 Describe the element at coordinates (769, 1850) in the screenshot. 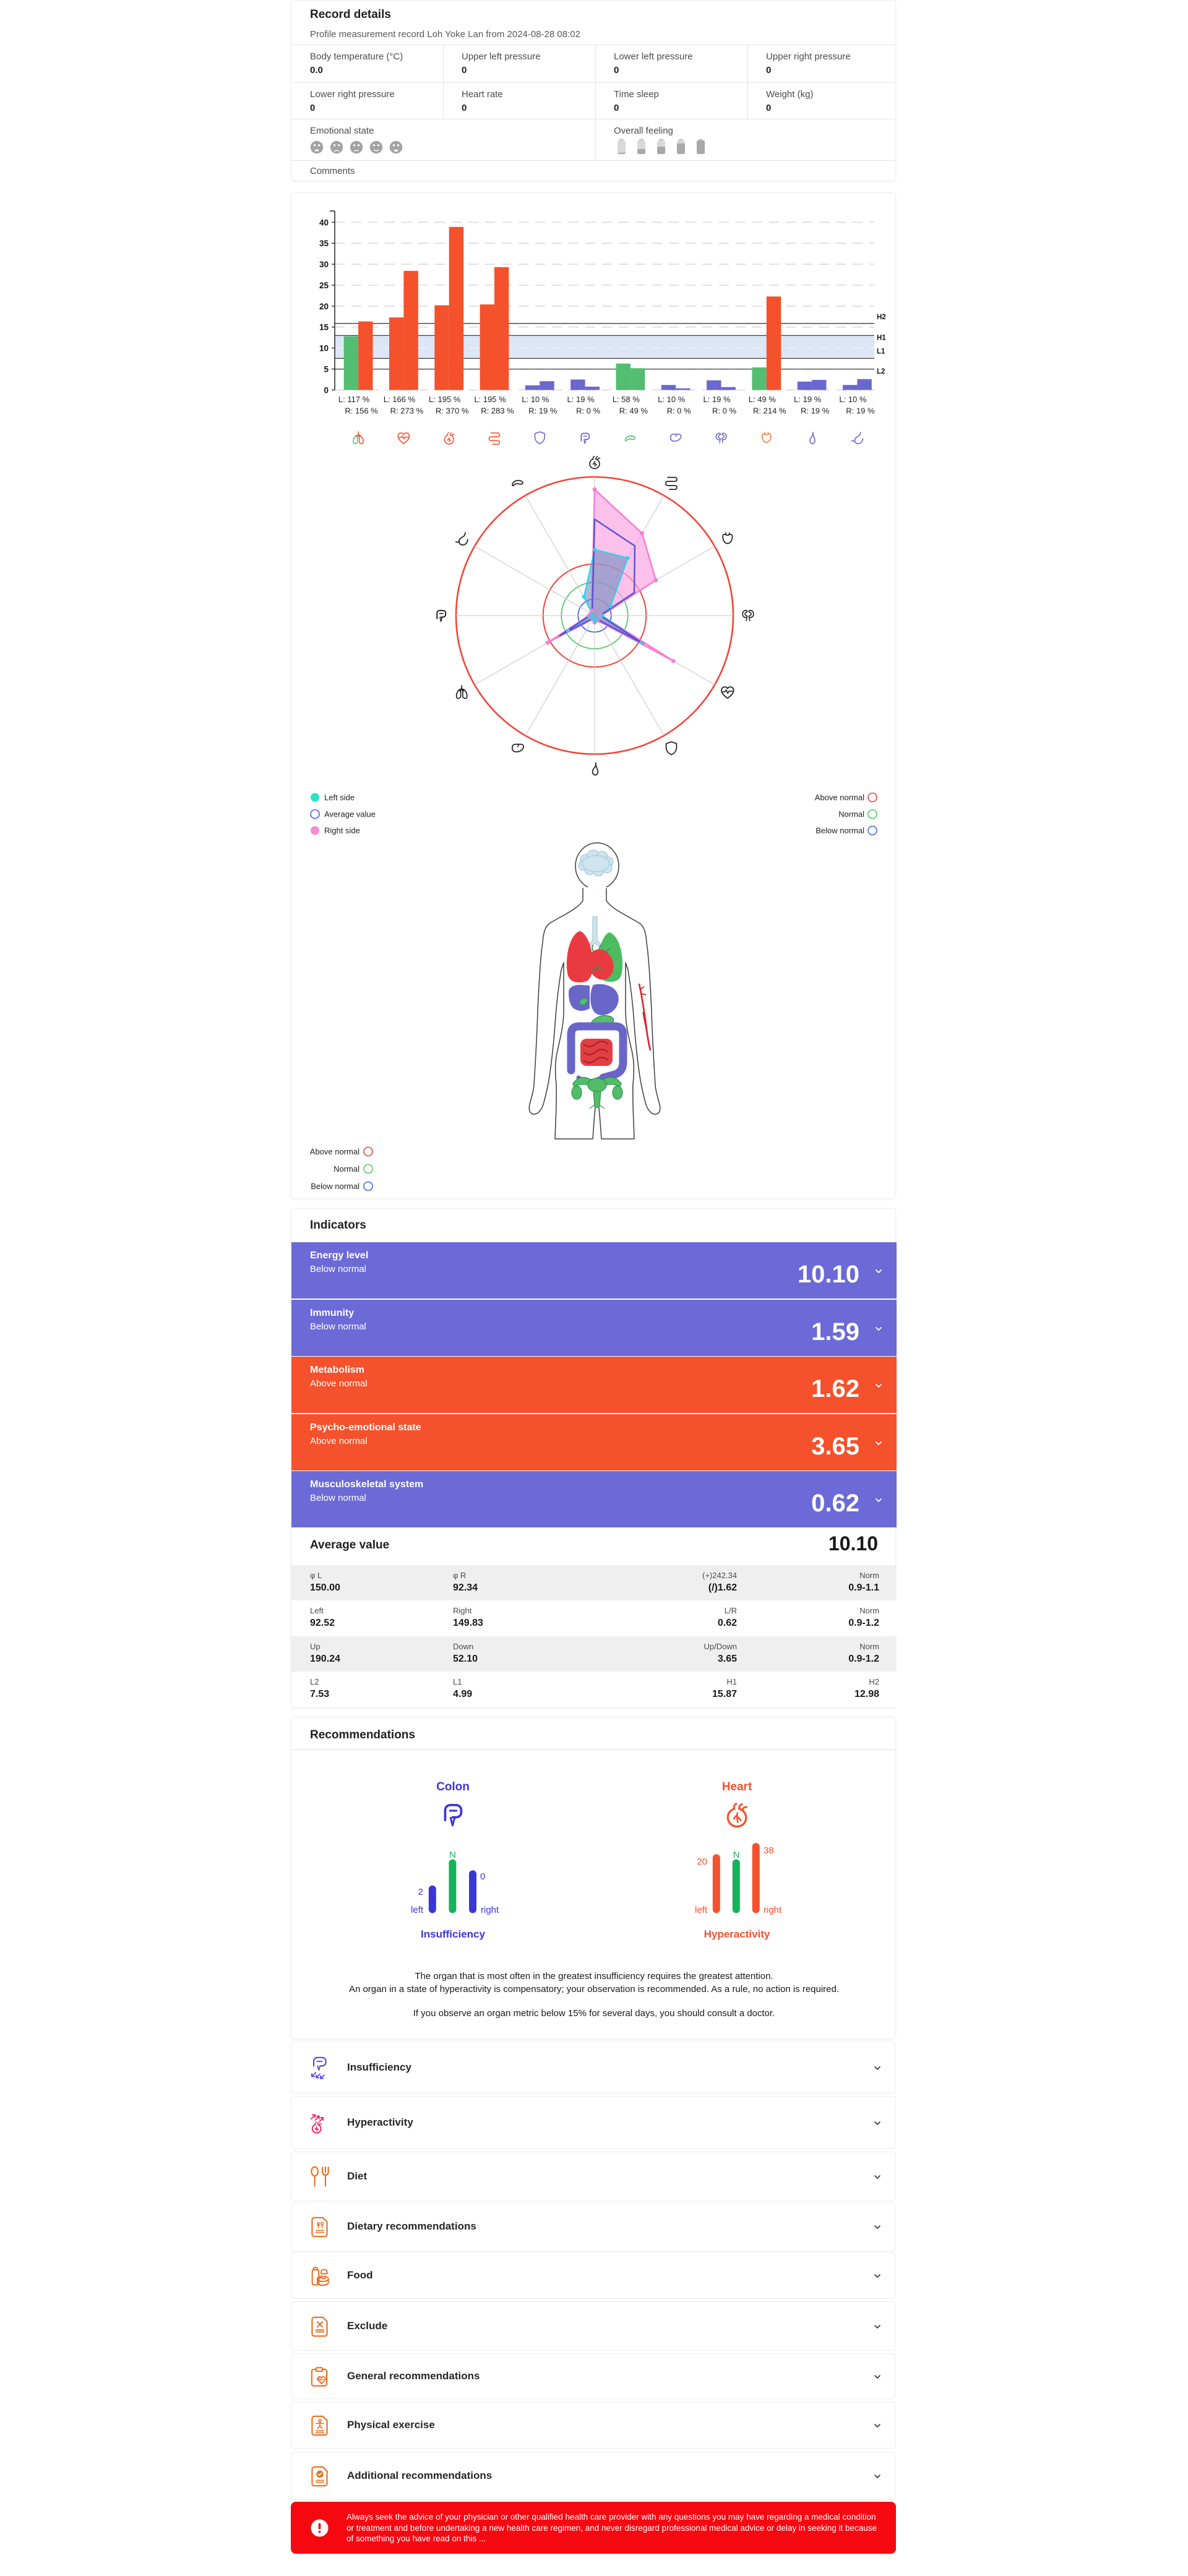

I see `svg-text: 38` at that location.